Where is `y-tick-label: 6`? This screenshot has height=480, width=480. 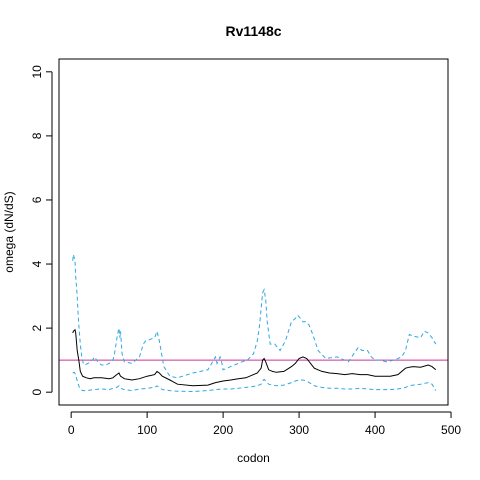 y-tick-label: 6 is located at coordinates (37, 199).